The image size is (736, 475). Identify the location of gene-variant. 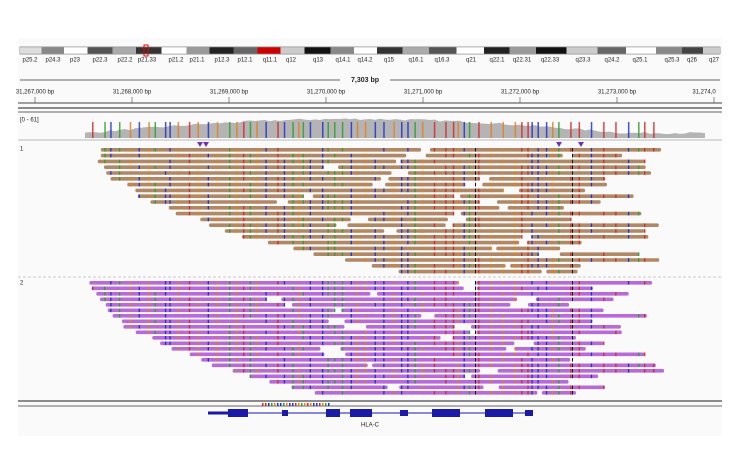
(317, 404).